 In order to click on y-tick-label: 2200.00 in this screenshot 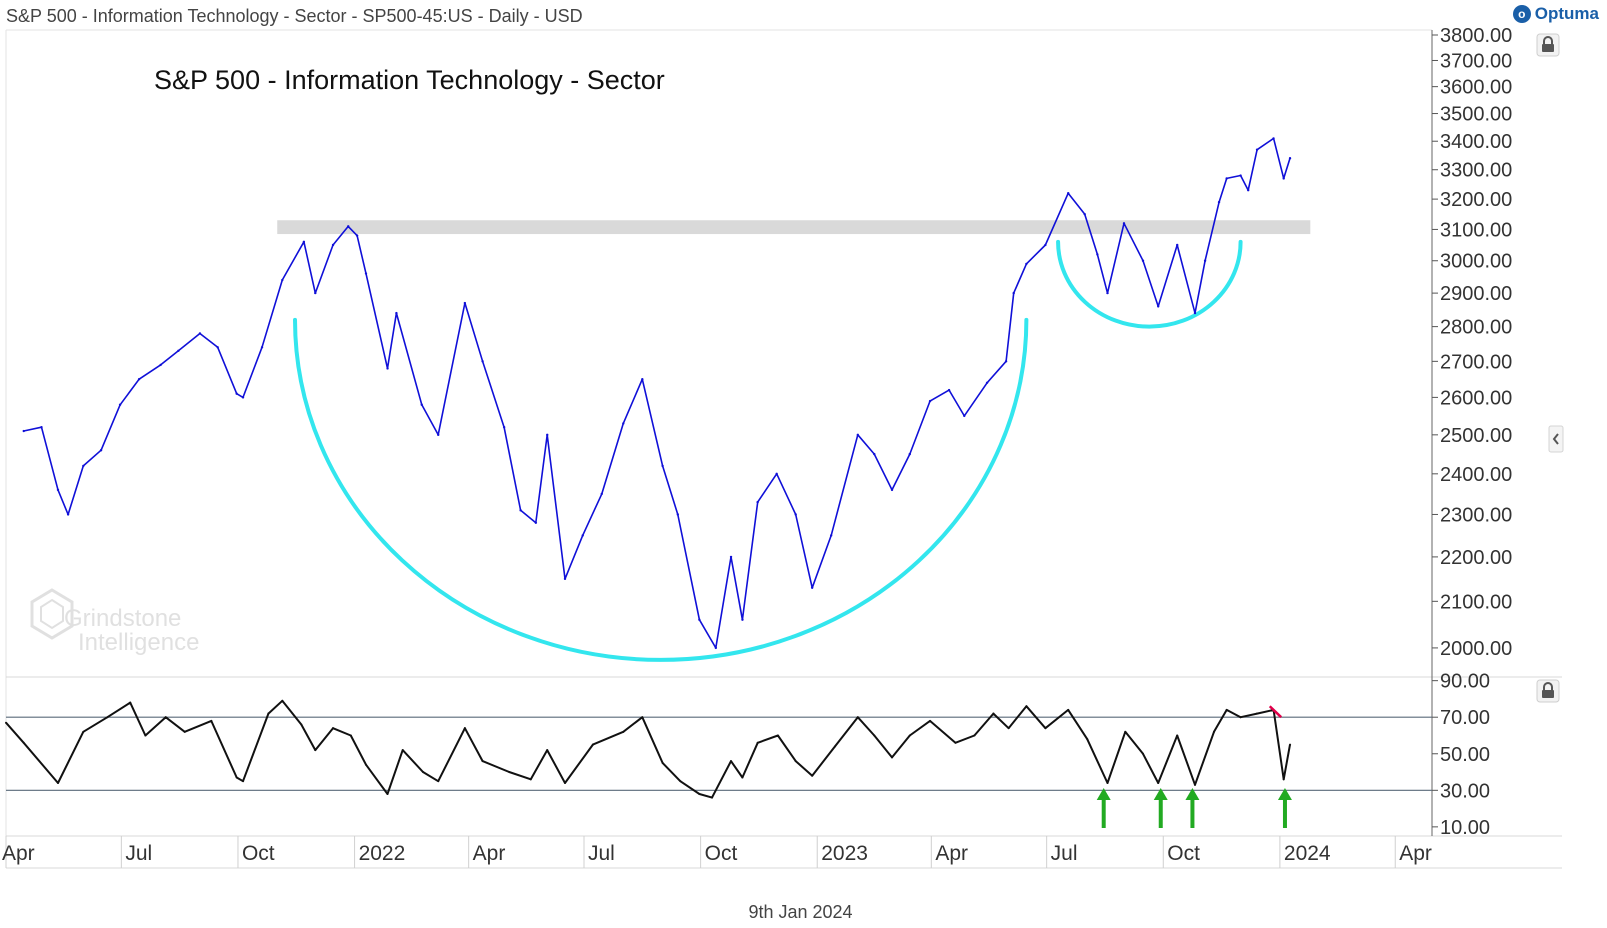, I will do `click(1476, 558)`.